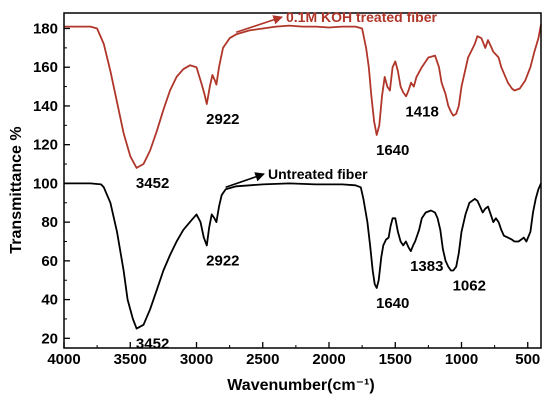  Describe the element at coordinates (469, 286) in the screenshot. I see `peak-label: 1062` at that location.